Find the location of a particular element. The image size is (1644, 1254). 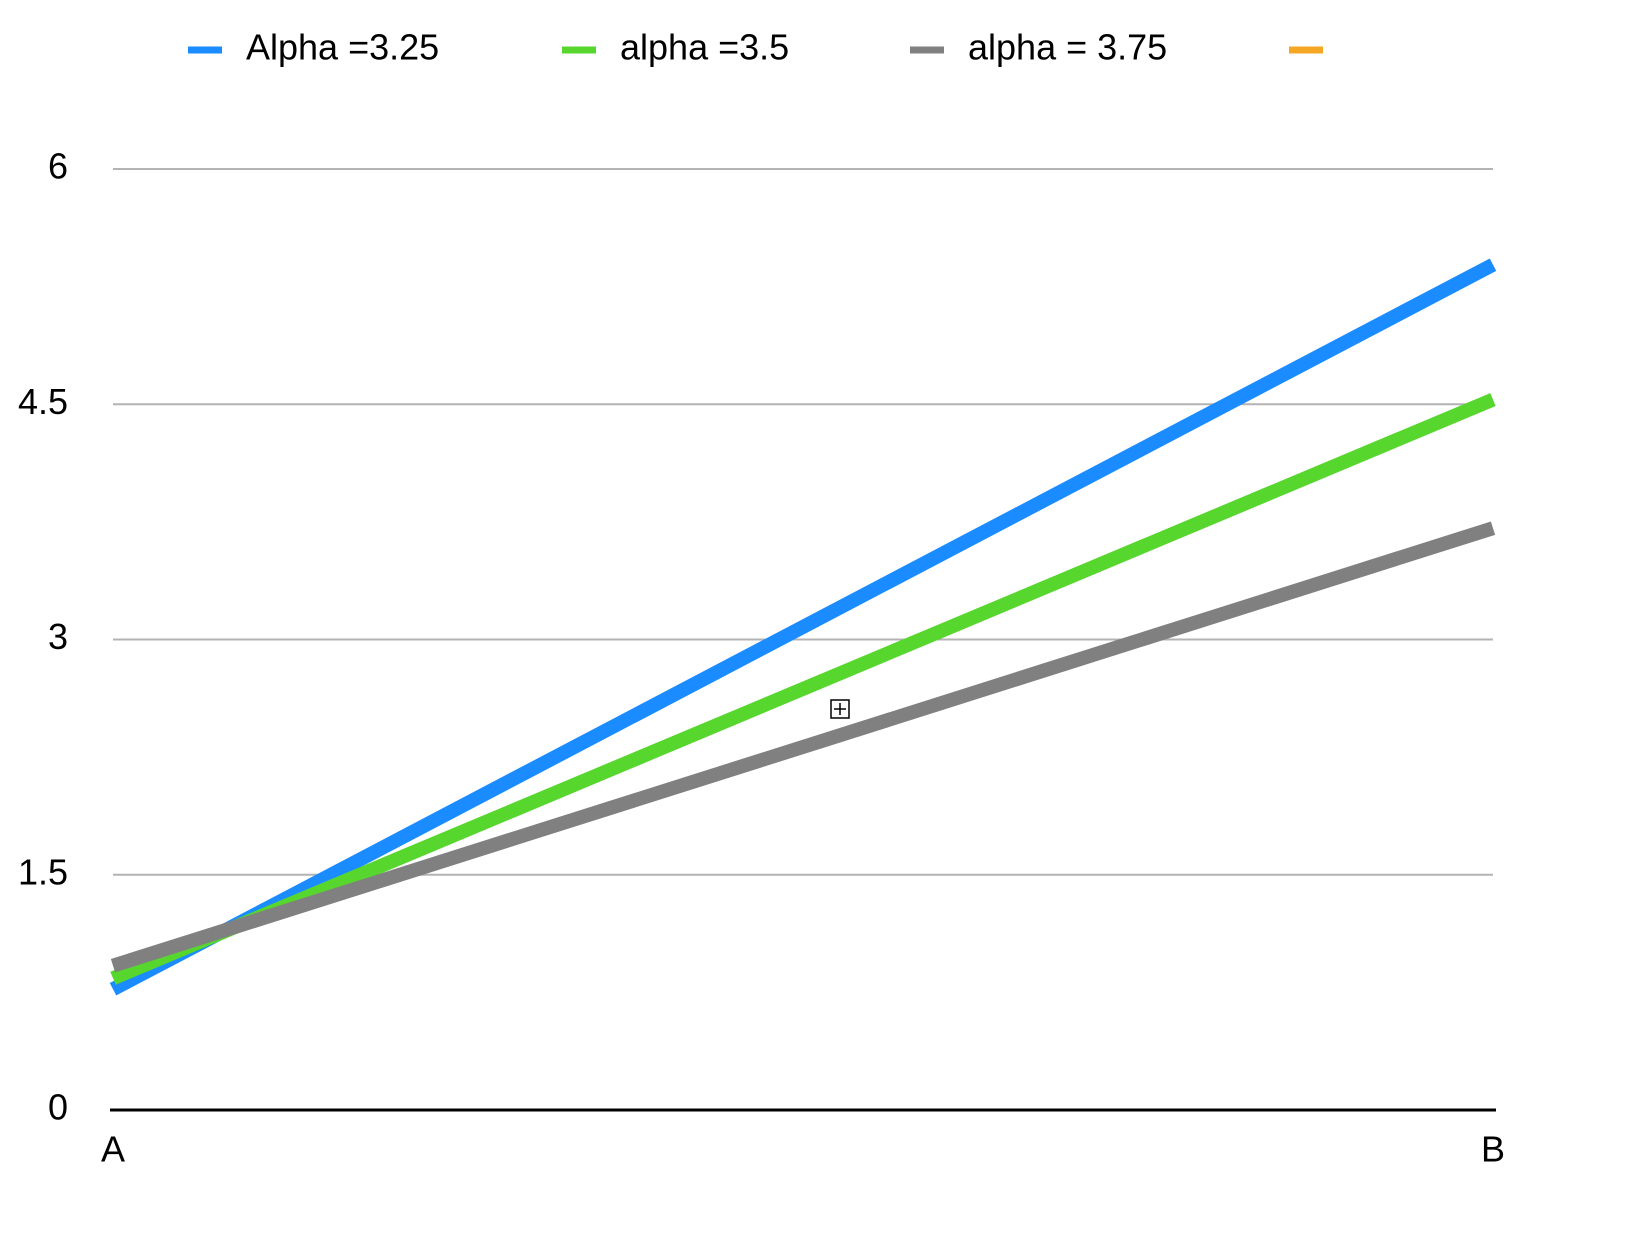

legend-label: Alpha =3.25 is located at coordinates (342, 47).